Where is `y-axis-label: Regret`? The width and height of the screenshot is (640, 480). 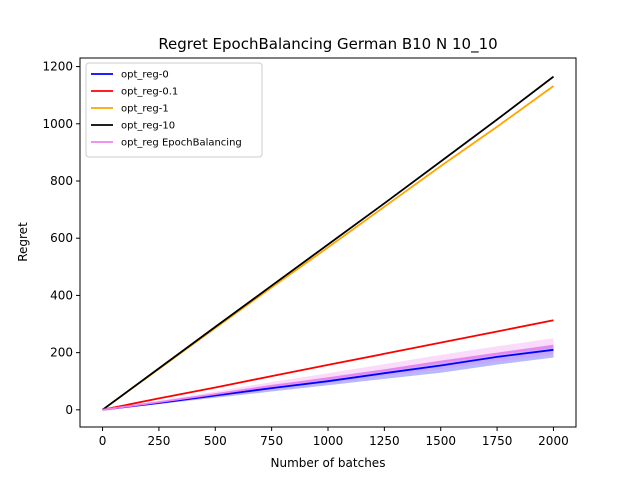
y-axis-label: Regret is located at coordinates (23, 242).